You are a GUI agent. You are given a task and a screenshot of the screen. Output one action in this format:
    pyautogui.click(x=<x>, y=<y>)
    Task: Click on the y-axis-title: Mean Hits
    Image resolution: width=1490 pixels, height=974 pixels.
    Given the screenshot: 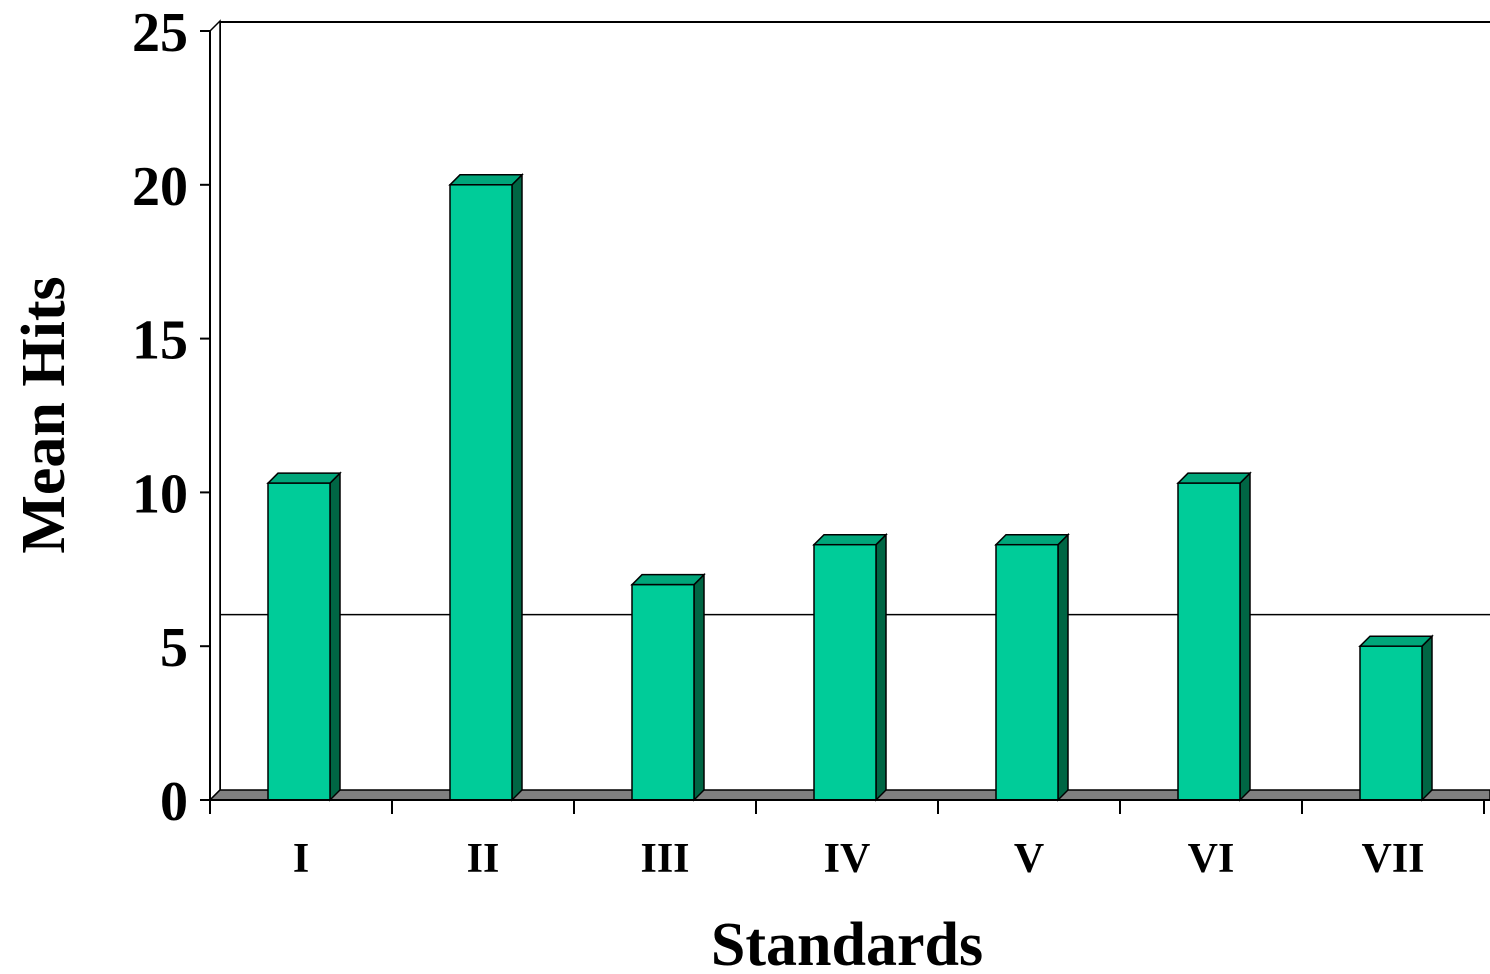 What is the action you would take?
    pyautogui.click(x=44, y=414)
    